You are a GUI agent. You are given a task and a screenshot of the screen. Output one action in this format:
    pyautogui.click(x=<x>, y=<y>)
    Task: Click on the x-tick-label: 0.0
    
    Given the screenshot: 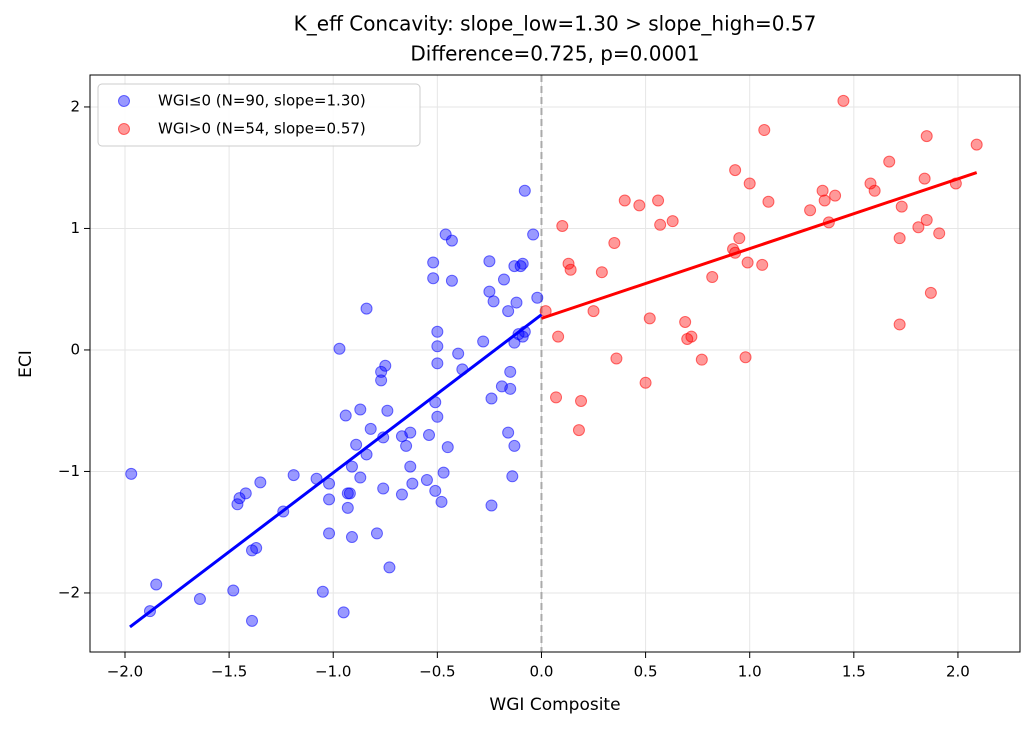 What is the action you would take?
    pyautogui.click(x=542, y=672)
    